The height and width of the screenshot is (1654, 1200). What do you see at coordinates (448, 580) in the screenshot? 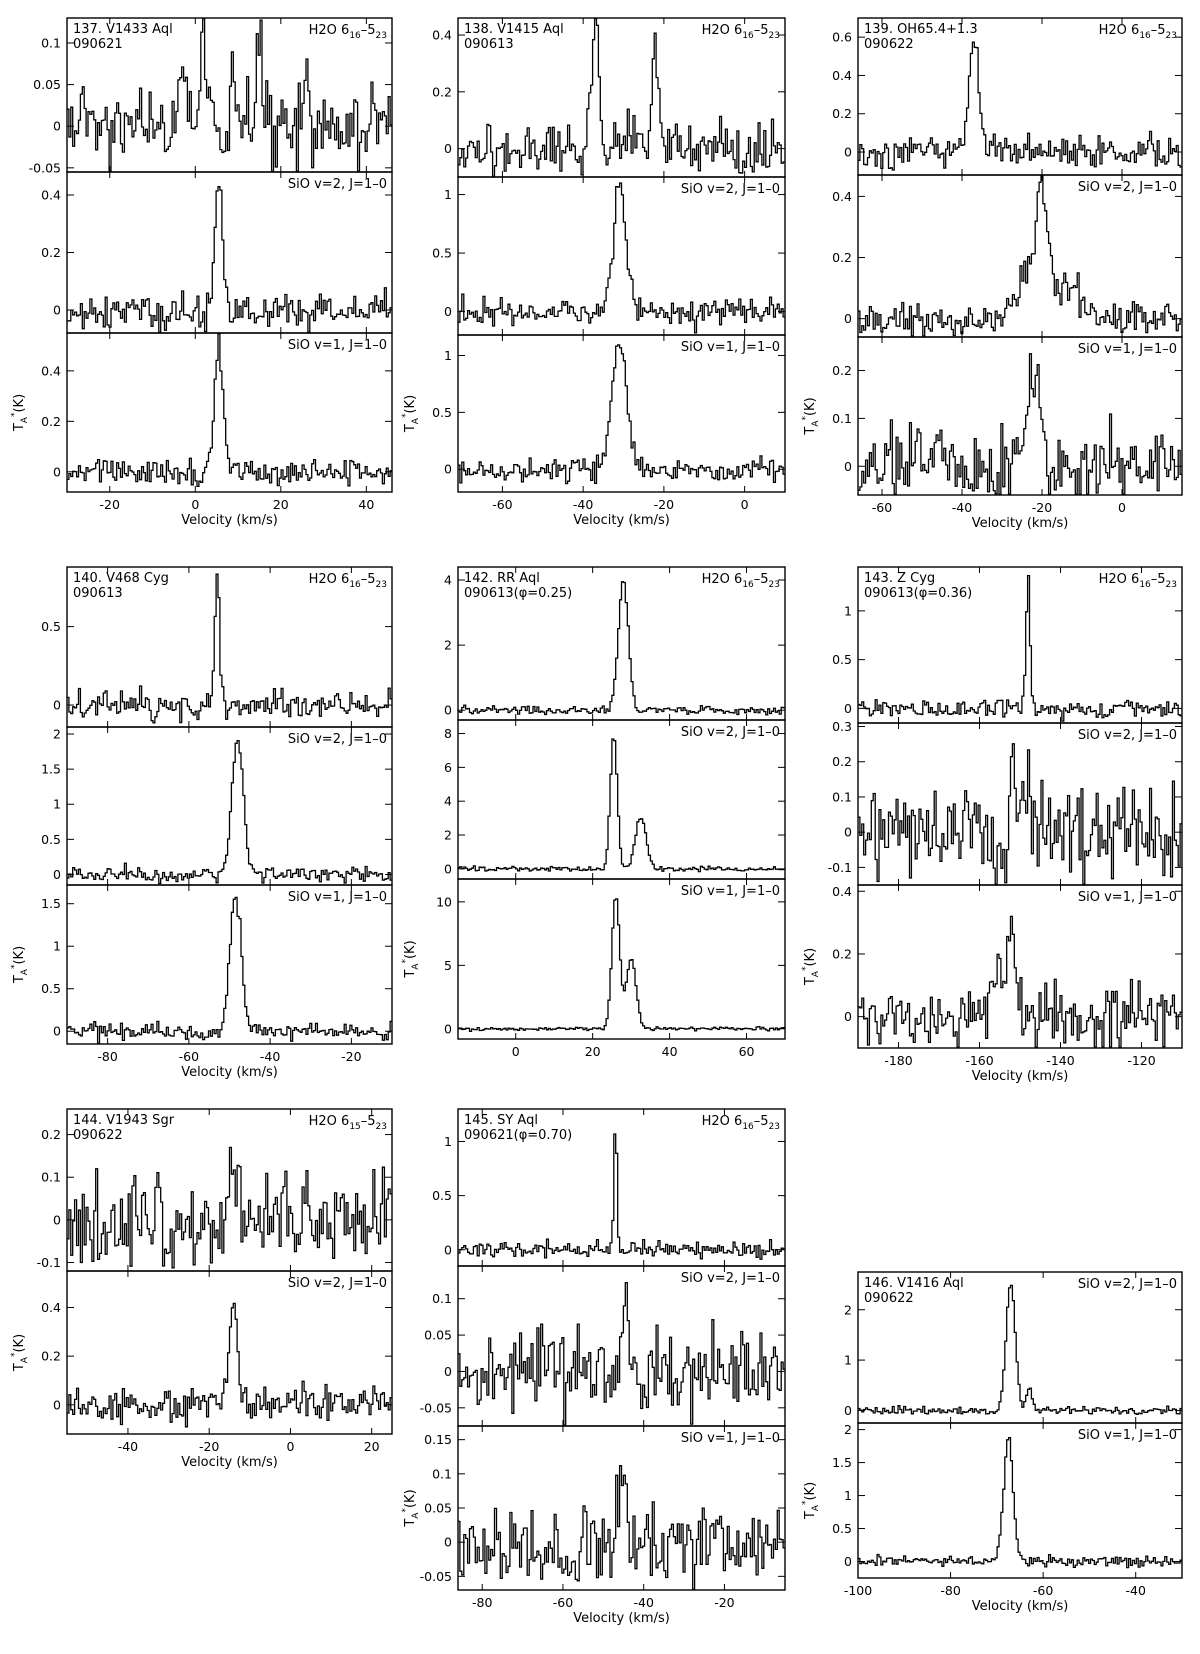
I see `y-tick-label: 4` at bounding box center [448, 580].